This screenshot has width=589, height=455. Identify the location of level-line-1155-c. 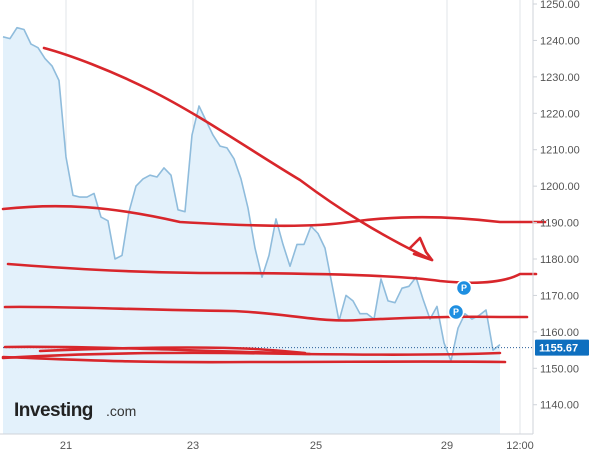
(251, 355).